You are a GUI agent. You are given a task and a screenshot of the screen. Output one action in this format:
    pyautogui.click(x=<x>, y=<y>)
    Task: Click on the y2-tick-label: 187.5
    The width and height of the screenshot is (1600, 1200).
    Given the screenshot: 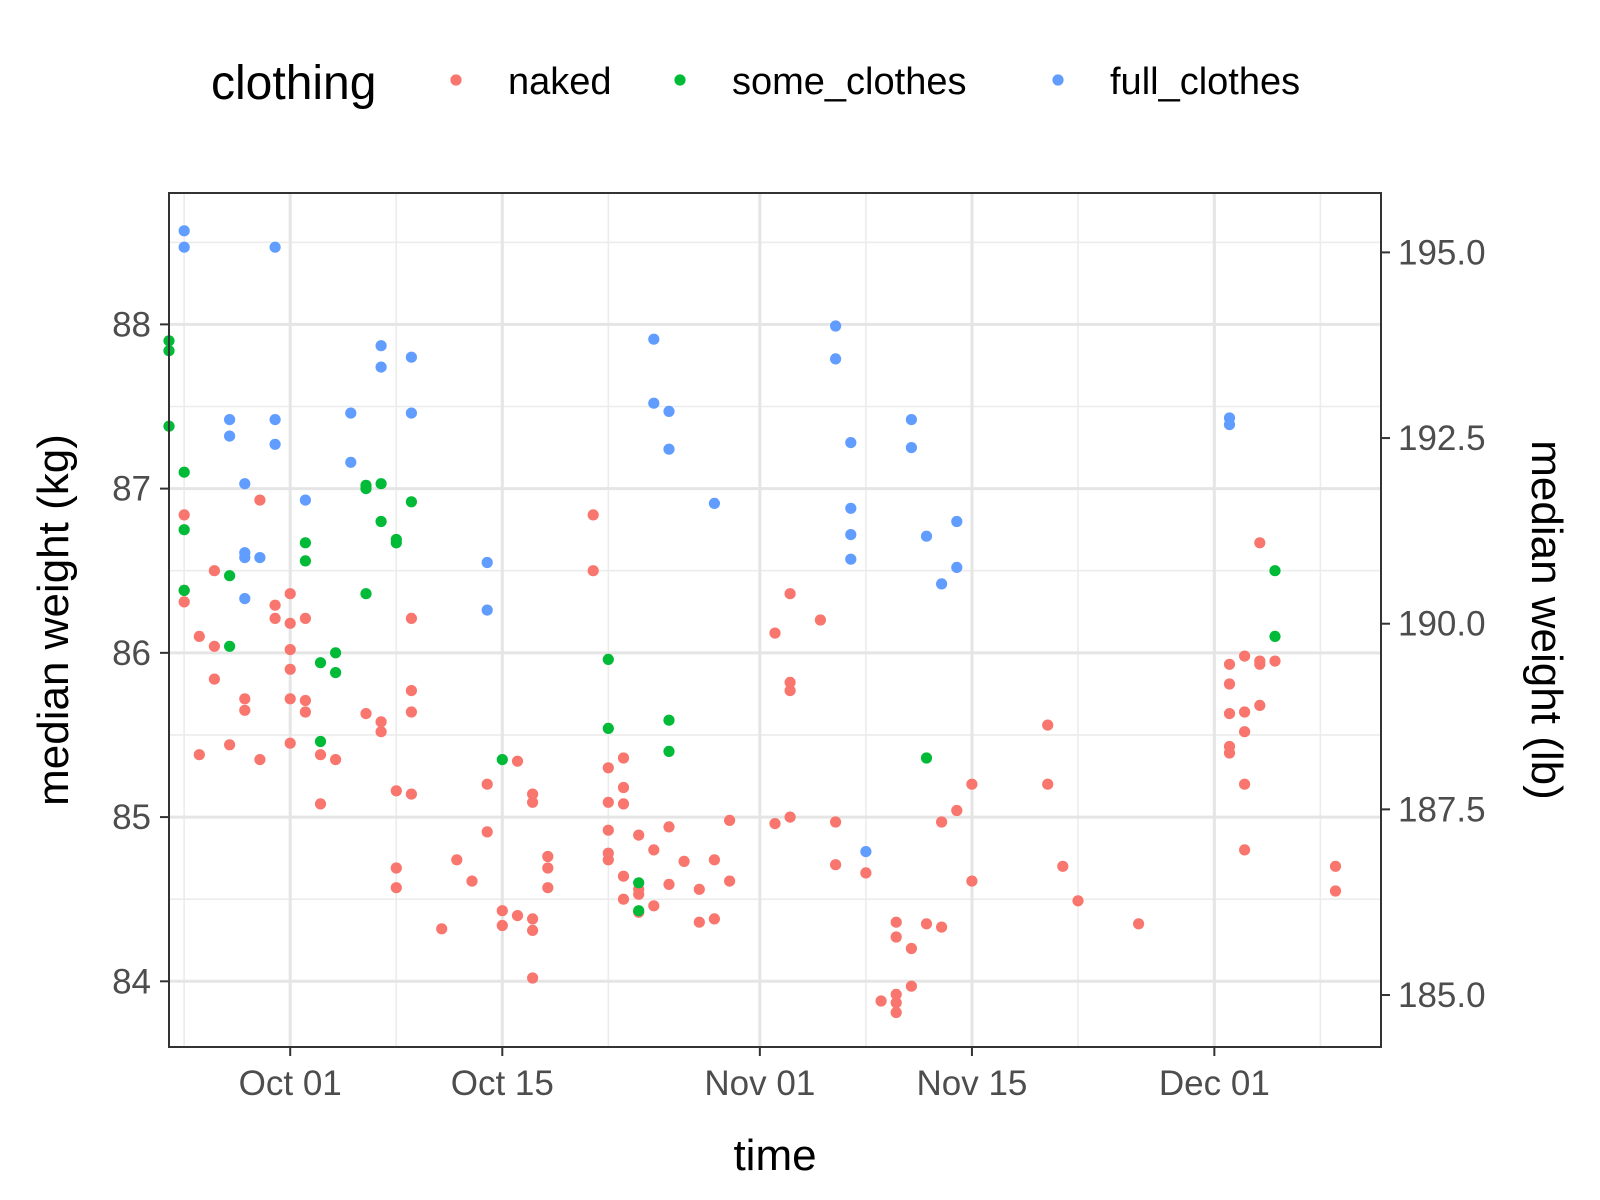 What is the action you would take?
    pyautogui.click(x=1442, y=809)
    